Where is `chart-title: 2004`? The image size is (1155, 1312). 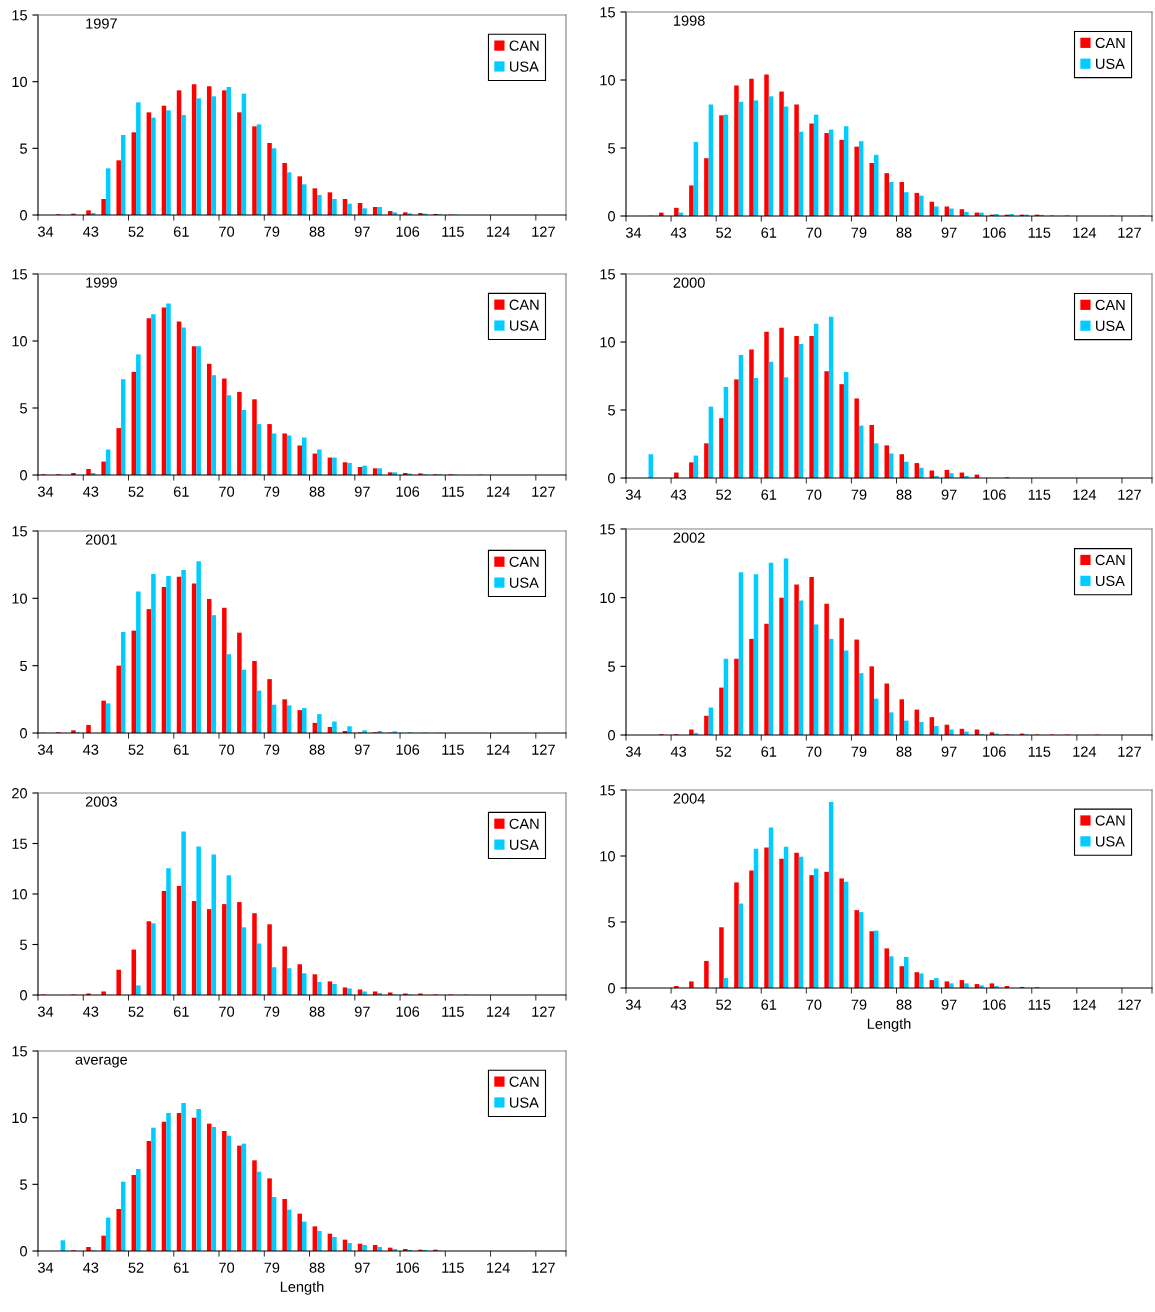 chart-title: 2004 is located at coordinates (689, 798).